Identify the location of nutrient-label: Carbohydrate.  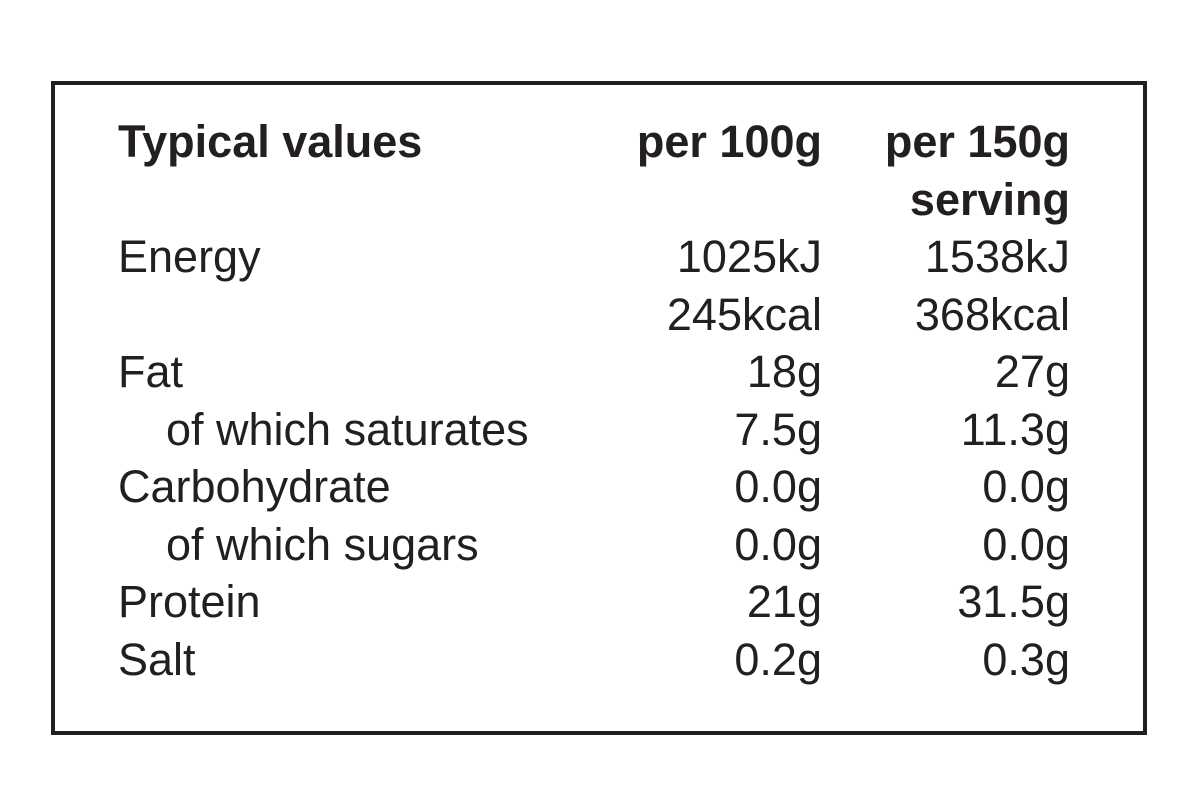
(254, 486).